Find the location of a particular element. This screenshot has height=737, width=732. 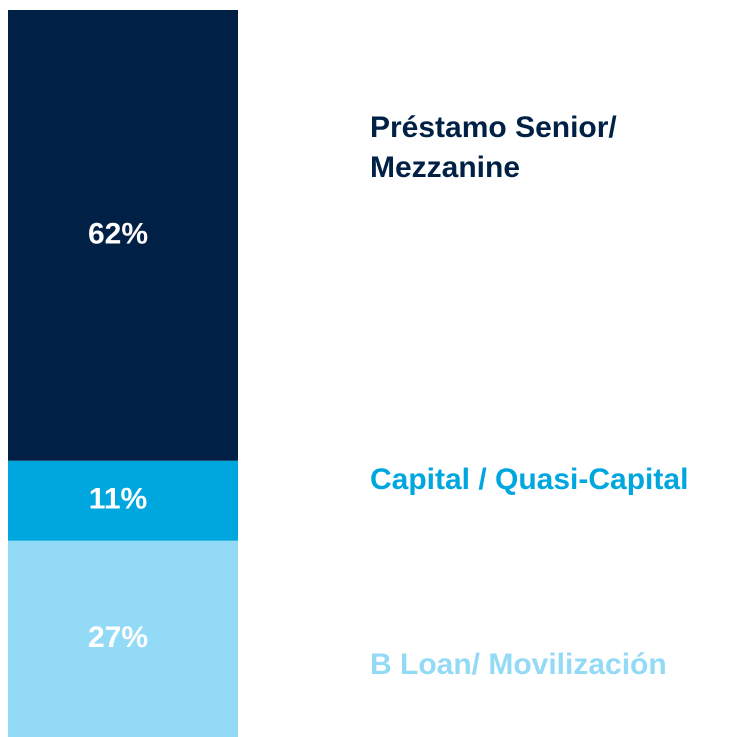

legend-label: Capital / Quasi-Capital is located at coordinates (529, 479).